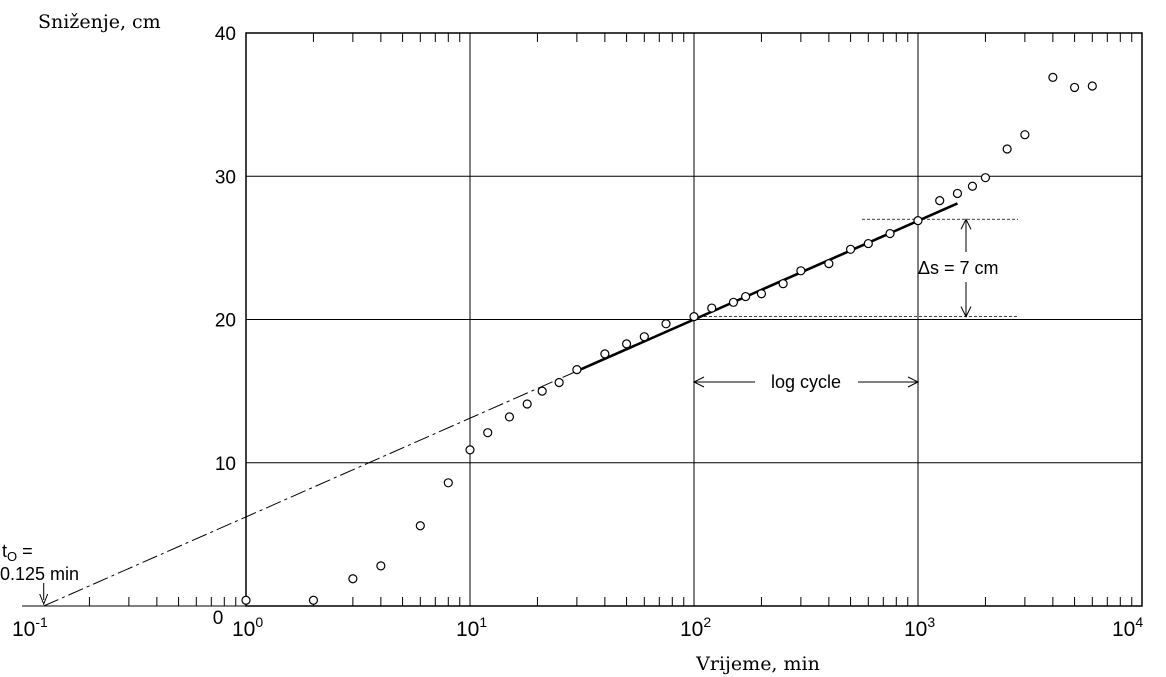 This screenshot has width=1166, height=677. What do you see at coordinates (757, 664) in the screenshot?
I see `x-axis-title: Vrijeme, min` at bounding box center [757, 664].